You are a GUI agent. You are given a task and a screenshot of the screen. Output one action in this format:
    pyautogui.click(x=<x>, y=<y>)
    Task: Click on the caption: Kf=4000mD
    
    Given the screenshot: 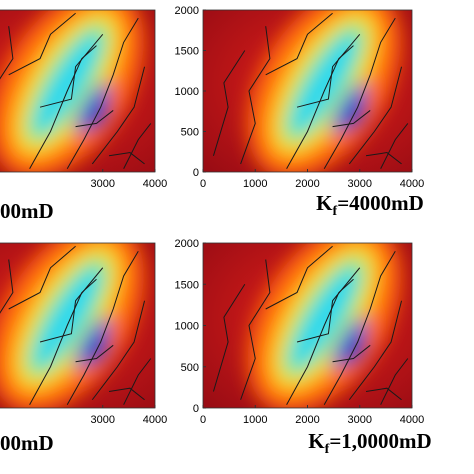 What is the action you would take?
    pyautogui.click(x=370, y=205)
    